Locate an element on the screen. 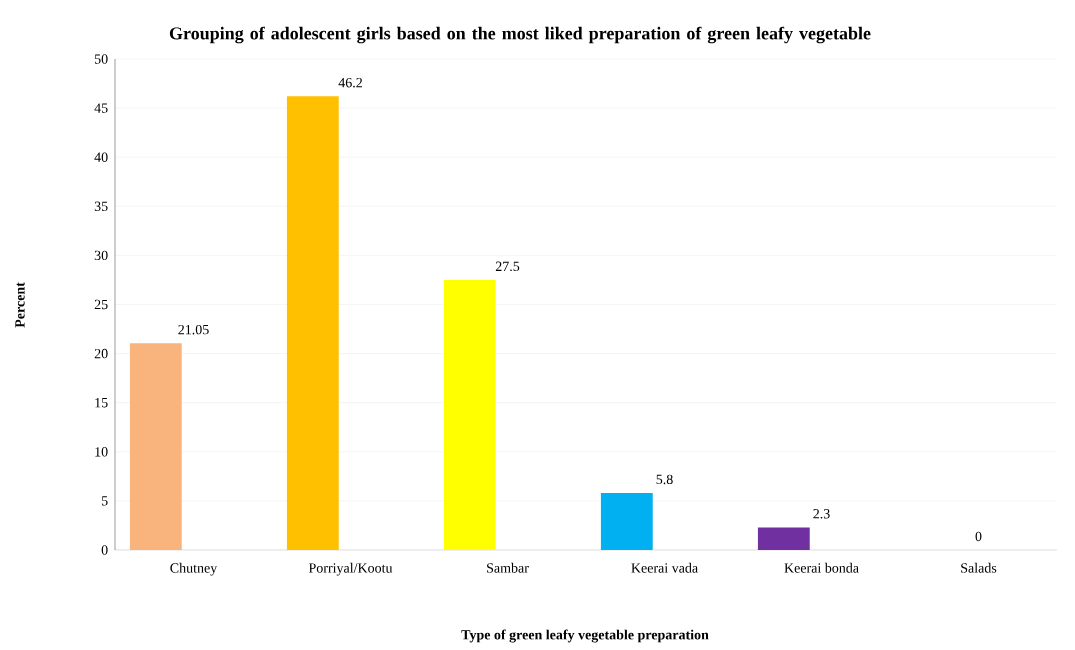  data-label: 5.8 is located at coordinates (664, 479).